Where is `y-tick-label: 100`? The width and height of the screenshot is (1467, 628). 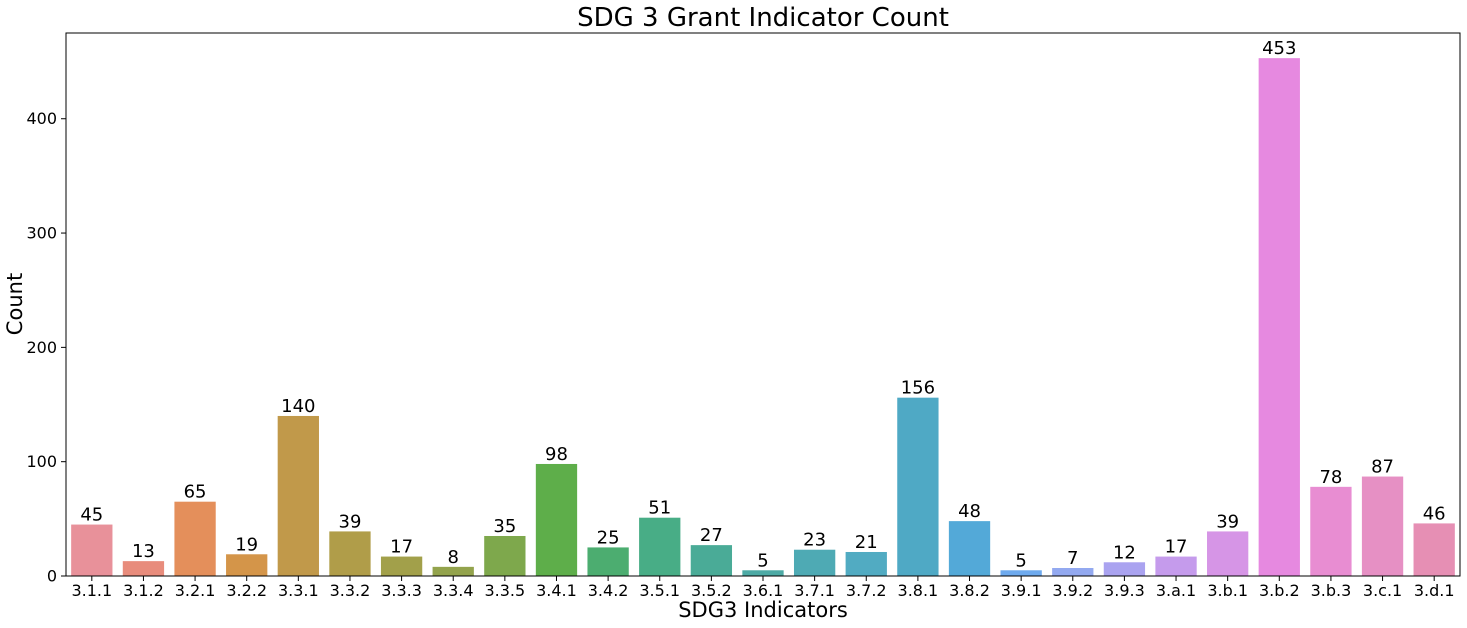
y-tick-label: 100 is located at coordinates (41, 461).